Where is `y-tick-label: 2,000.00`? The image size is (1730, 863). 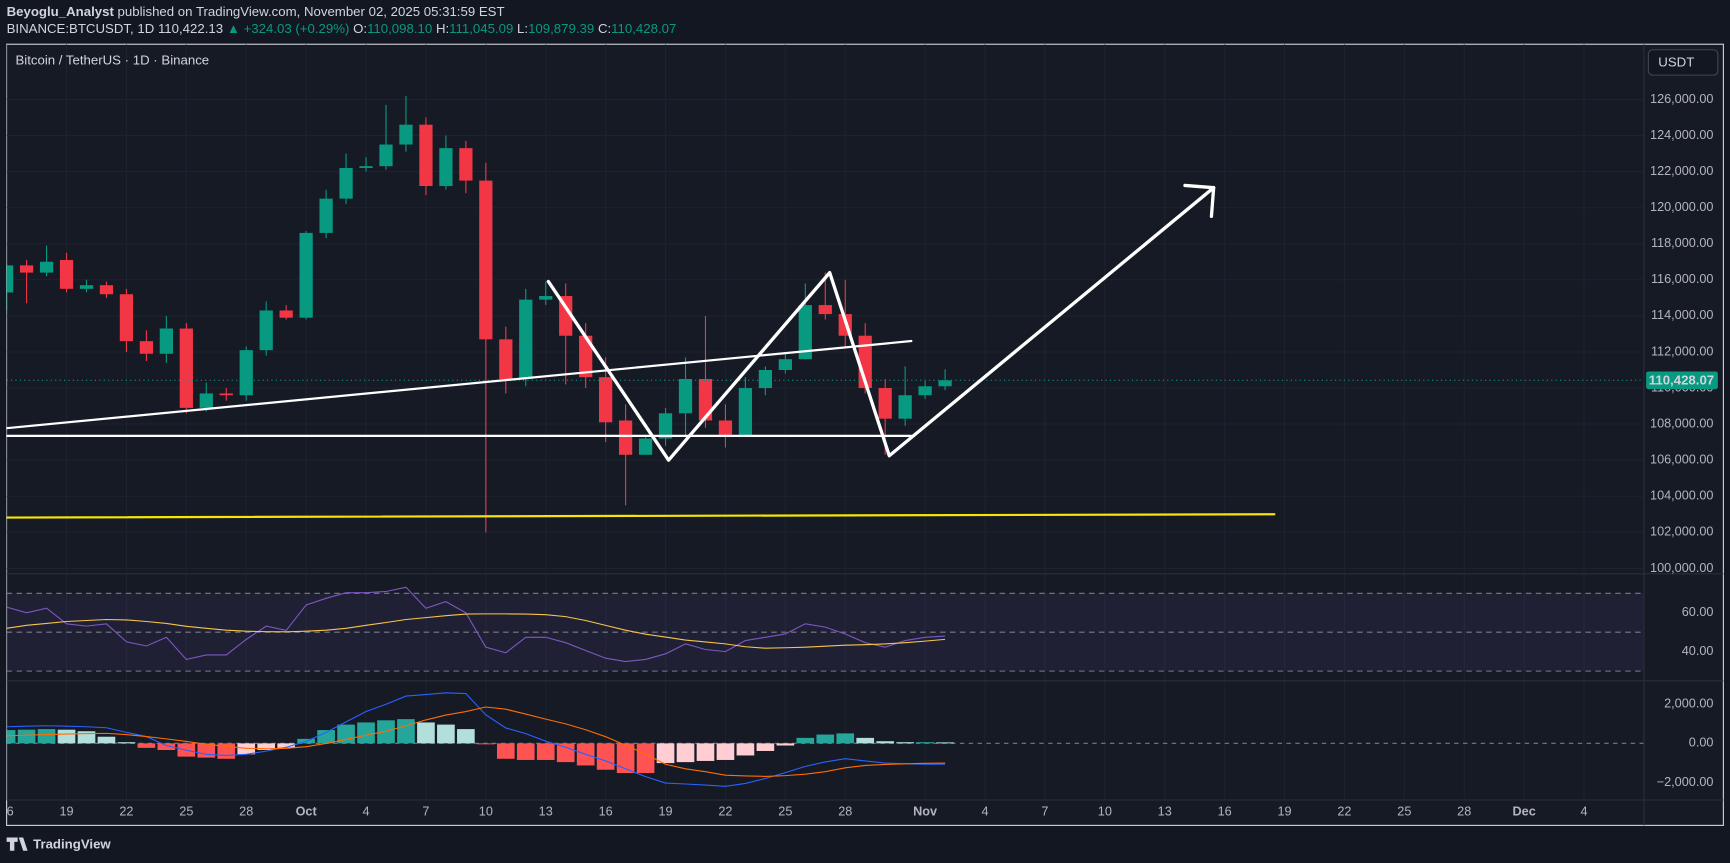
y-tick-label: 2,000.00 is located at coordinates (1688, 704).